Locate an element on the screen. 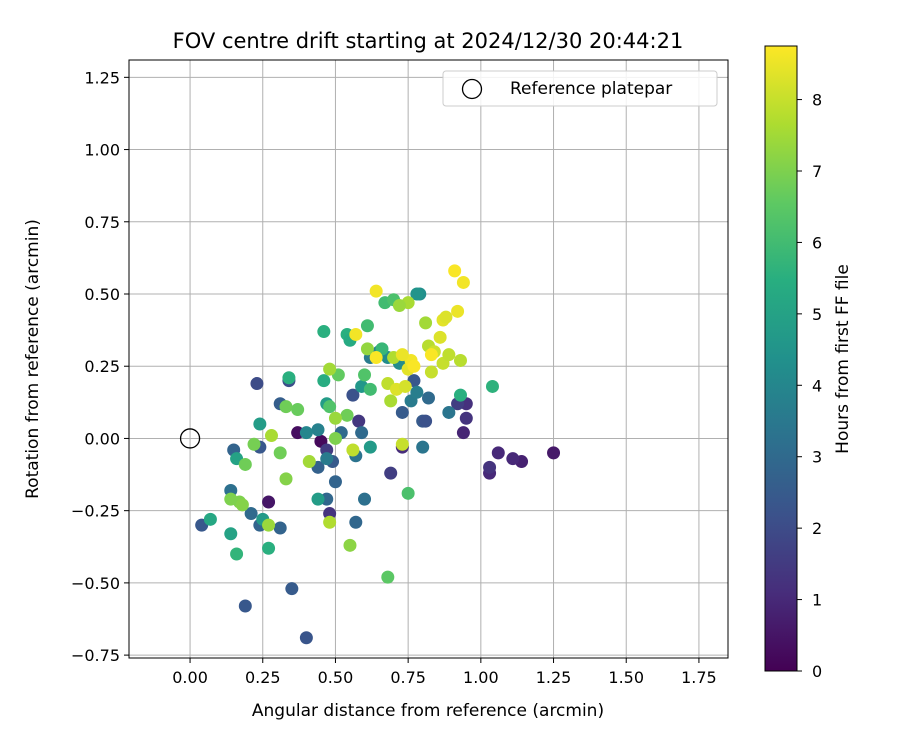 The width and height of the screenshot is (900, 750). colorbar-tick-label: 4 is located at coordinates (817, 385).